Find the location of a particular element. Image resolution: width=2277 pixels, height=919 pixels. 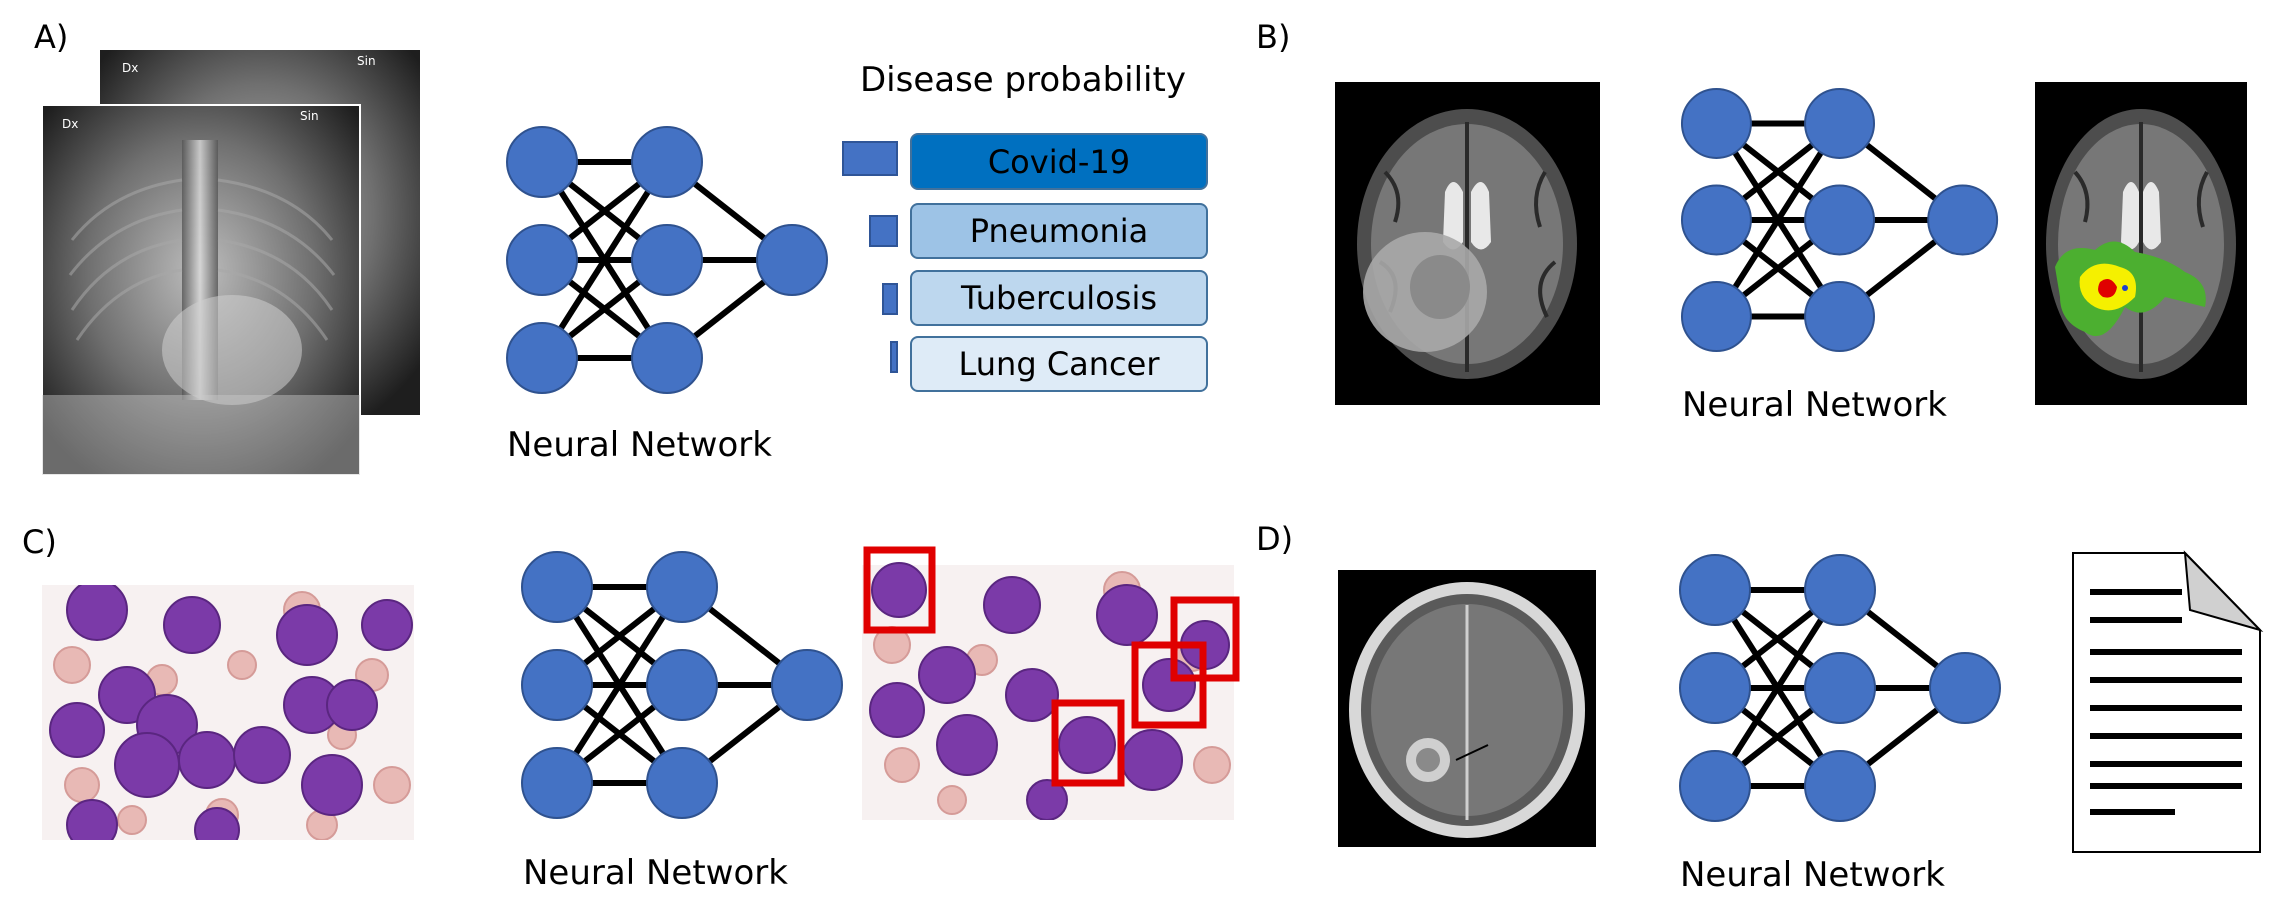

class-box-lung-cancer: Lung Cancer is located at coordinates (1059, 364).